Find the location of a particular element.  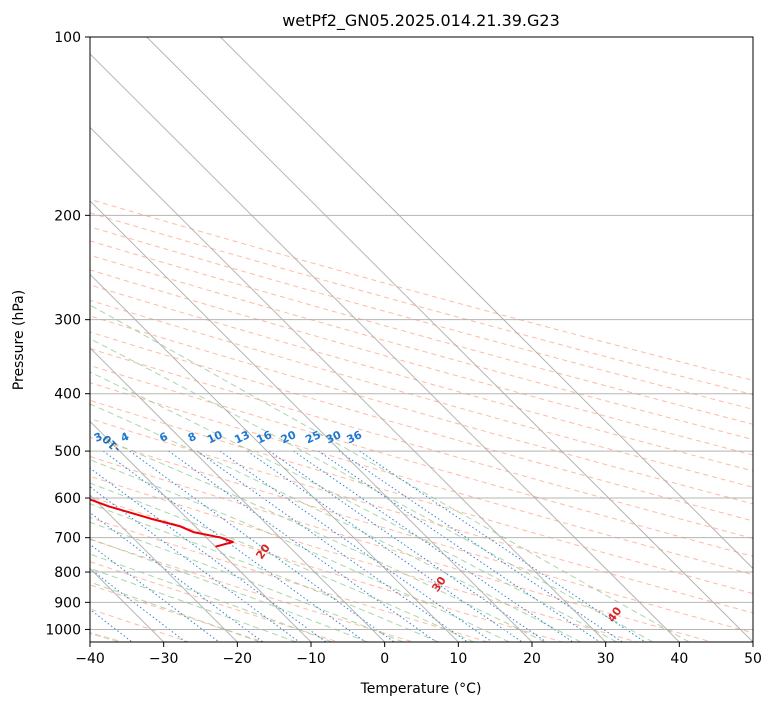

y-tick-label: 300 is located at coordinates (67, 321).